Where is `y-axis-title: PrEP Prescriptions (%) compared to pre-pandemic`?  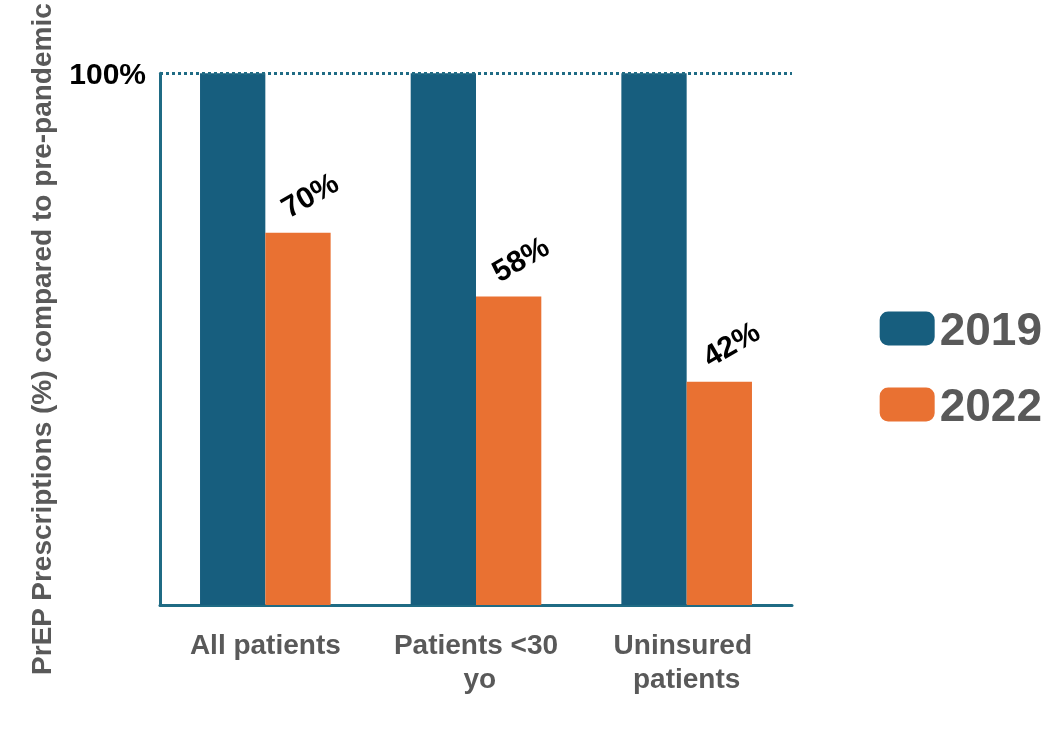
y-axis-title: PrEP Prescriptions (%) compared to pre-pandemic is located at coordinates (41, 339).